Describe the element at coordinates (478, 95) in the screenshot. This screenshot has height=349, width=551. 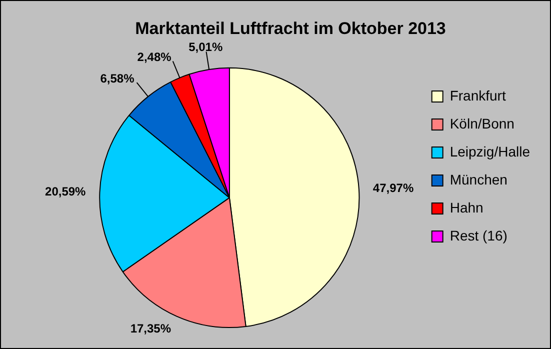
I see `legend-label: Frankfurt` at that location.